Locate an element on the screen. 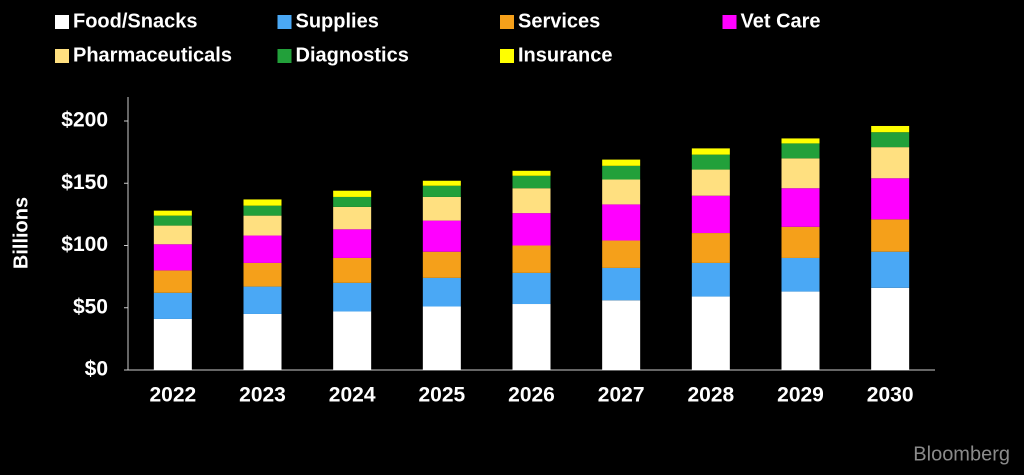 The width and height of the screenshot is (1024, 475). y-tick-label: $50 is located at coordinates (90, 306).